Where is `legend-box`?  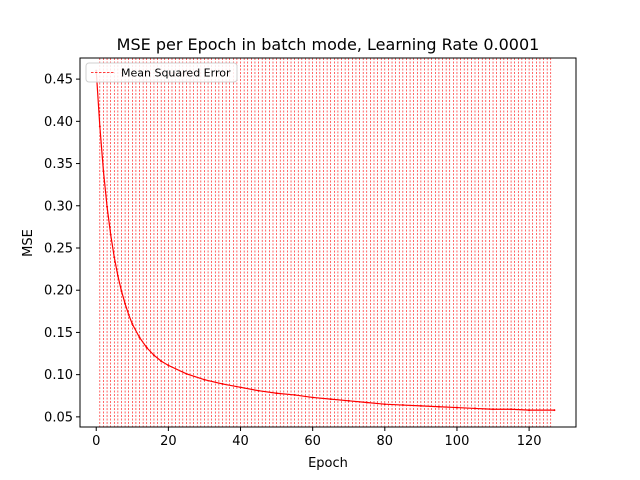
legend-box is located at coordinates (161, 72).